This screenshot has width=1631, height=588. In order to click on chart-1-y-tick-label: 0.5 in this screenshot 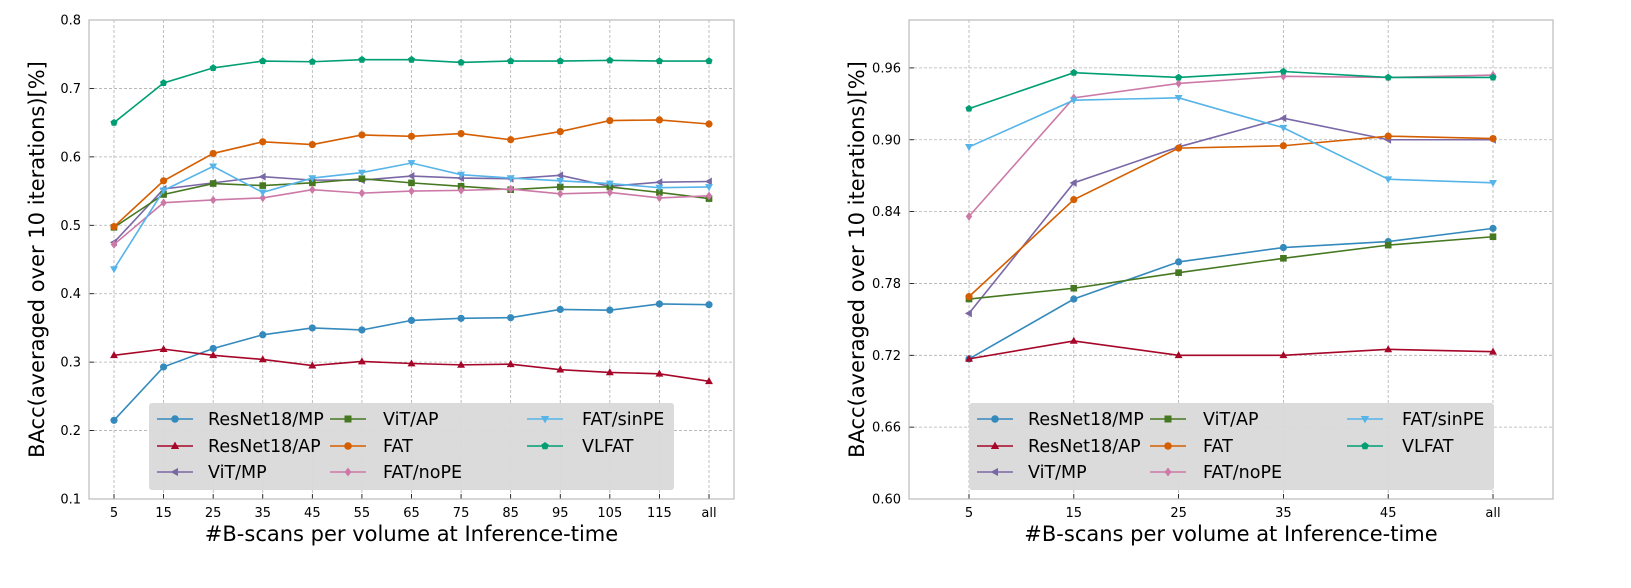, I will do `click(70, 226)`.